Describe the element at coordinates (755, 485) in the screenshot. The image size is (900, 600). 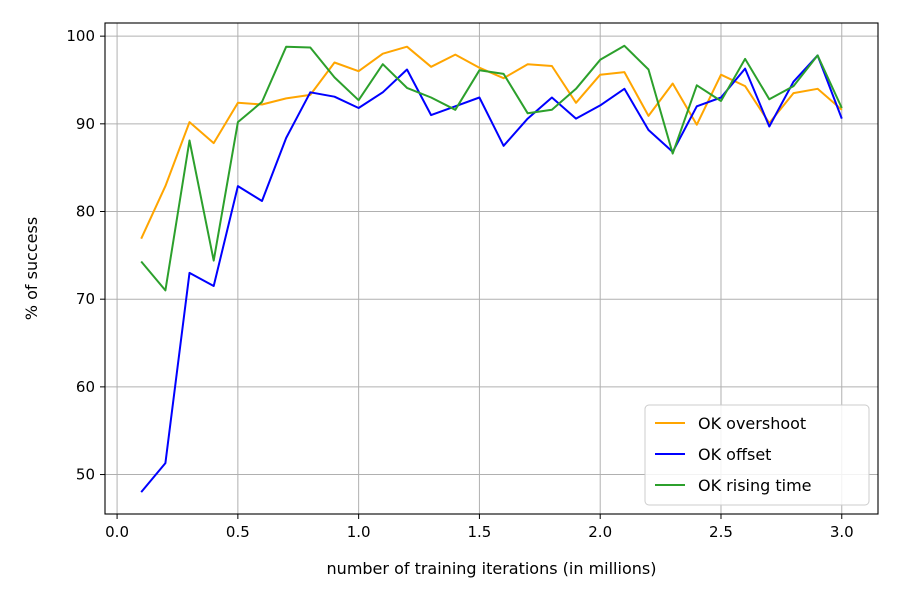
I see `legend-label-ok-rising-time: OK rising time` at that location.